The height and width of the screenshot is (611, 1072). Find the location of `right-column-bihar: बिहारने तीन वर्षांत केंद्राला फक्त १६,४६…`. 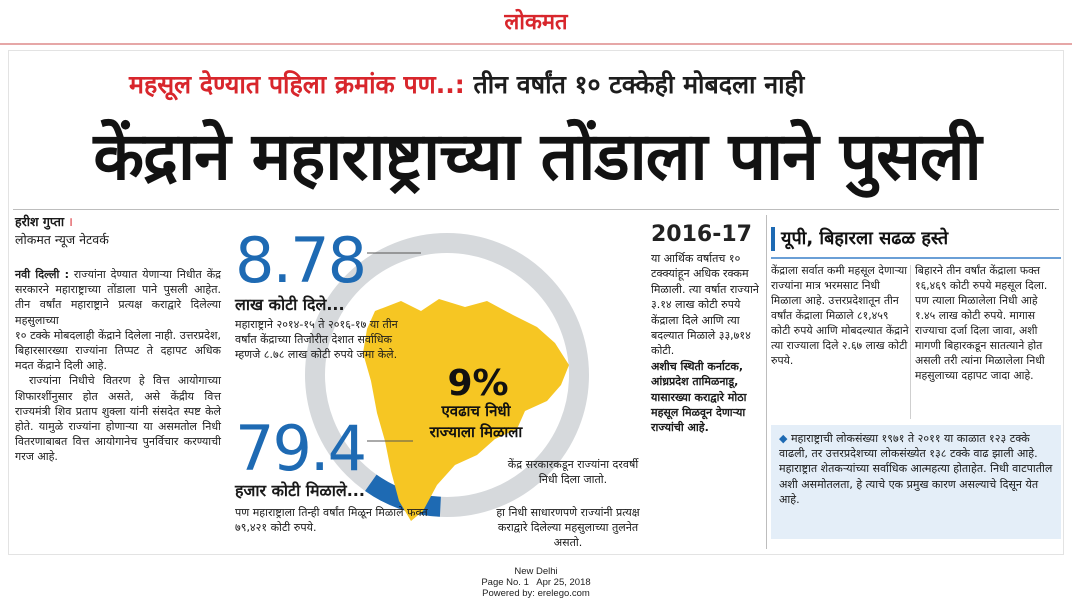

right-column-bihar: बिहारने तीन वर्षांत केंद्राला फक्त १६,४६… is located at coordinates (981, 323).